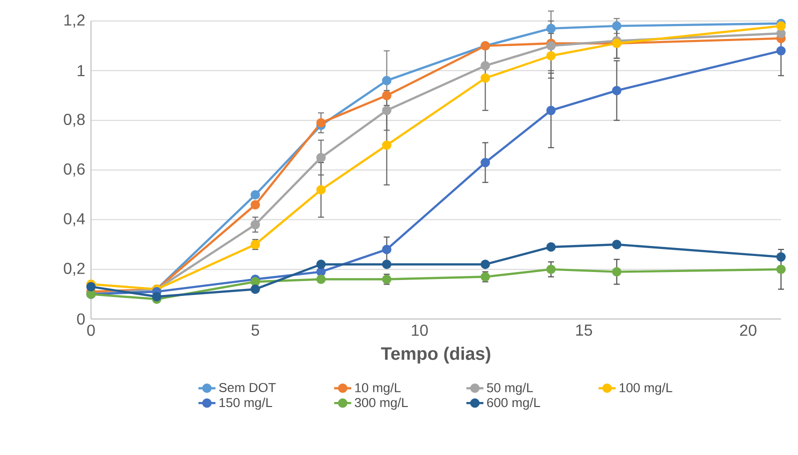  What do you see at coordinates (435, 355) in the screenshot?
I see `x-axis-title: Tempo (dias)` at bounding box center [435, 355].